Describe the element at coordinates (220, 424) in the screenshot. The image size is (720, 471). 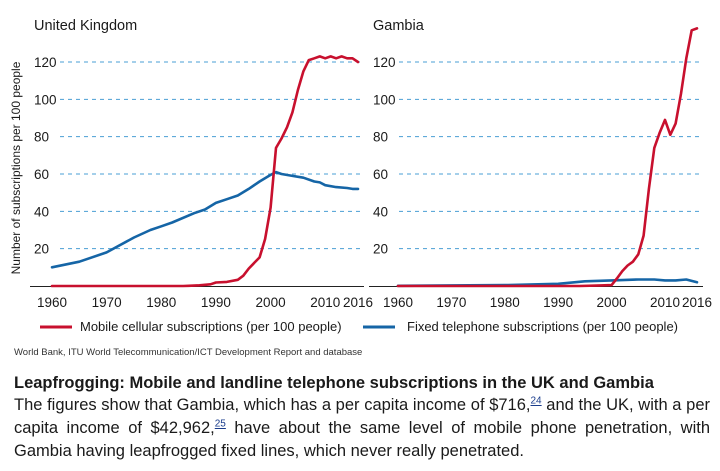
I see `footnote-link-25: 25` at that location.